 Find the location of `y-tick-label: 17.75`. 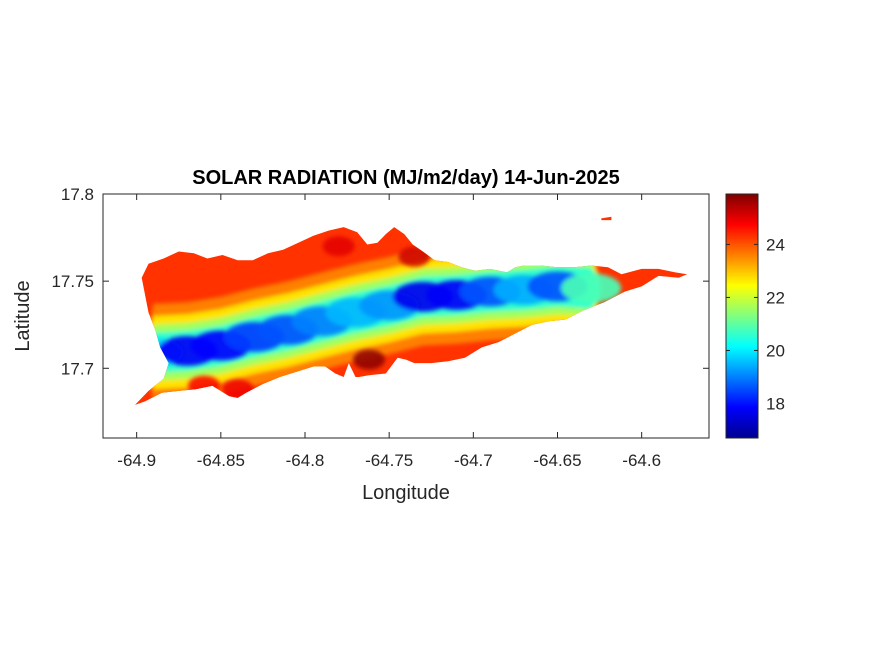

y-tick-label: 17.75 is located at coordinates (72, 281).